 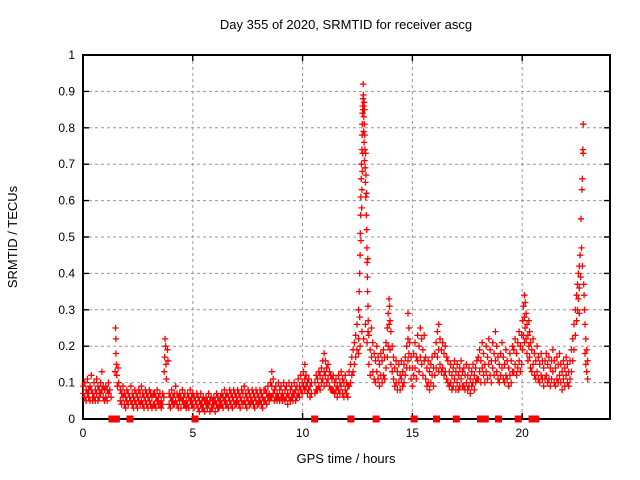 What do you see at coordinates (346, 458) in the screenshot?
I see `x-axis-label: GPS time / hours` at bounding box center [346, 458].